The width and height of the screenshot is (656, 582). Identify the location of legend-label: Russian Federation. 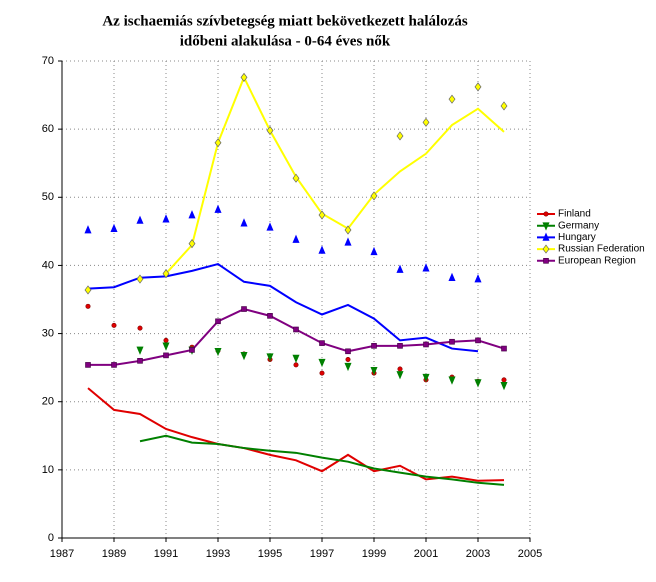
(601, 249).